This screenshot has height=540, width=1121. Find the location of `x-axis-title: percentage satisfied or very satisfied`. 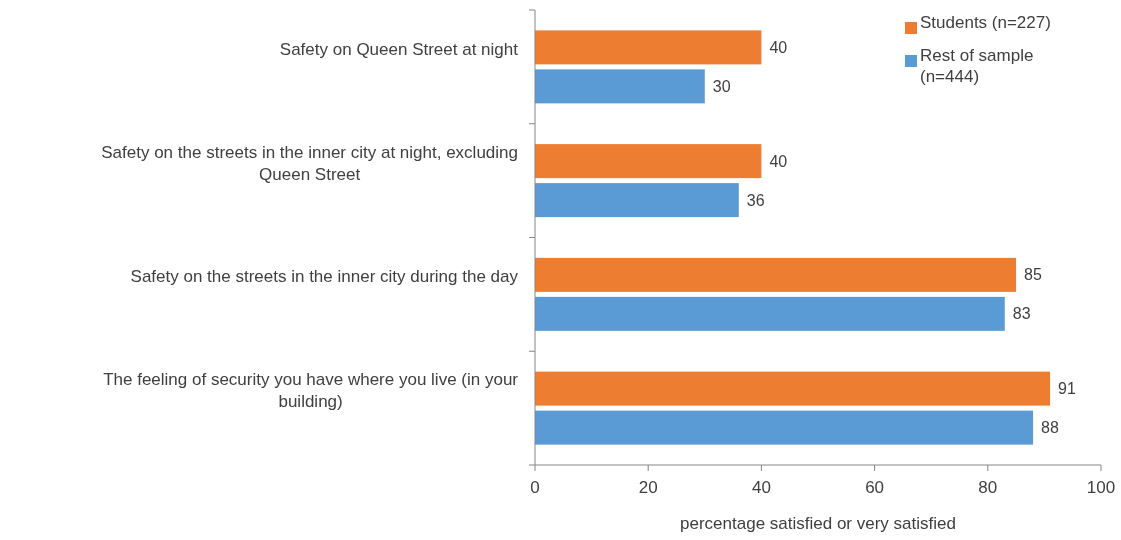

x-axis-title: percentage satisfied or very satisfied is located at coordinates (818, 523).